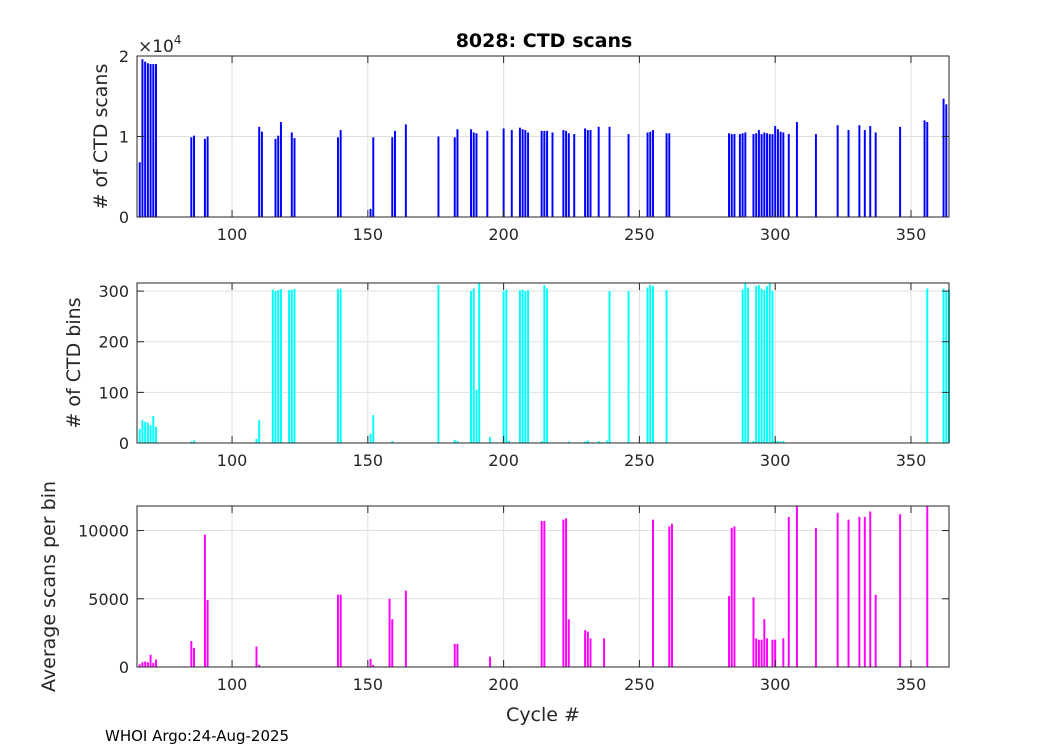 This screenshot has width=1050, height=750. Describe the element at coordinates (113, 392) in the screenshot. I see `bins-y-tick-label: 100` at that location.